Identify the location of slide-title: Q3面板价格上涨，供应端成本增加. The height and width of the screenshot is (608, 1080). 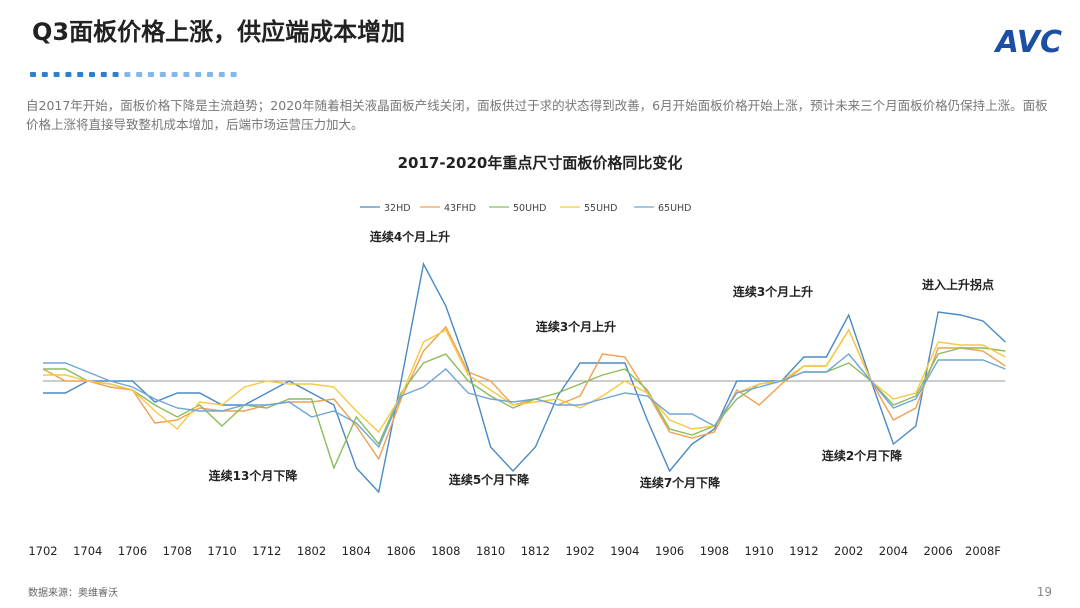
(218, 32).